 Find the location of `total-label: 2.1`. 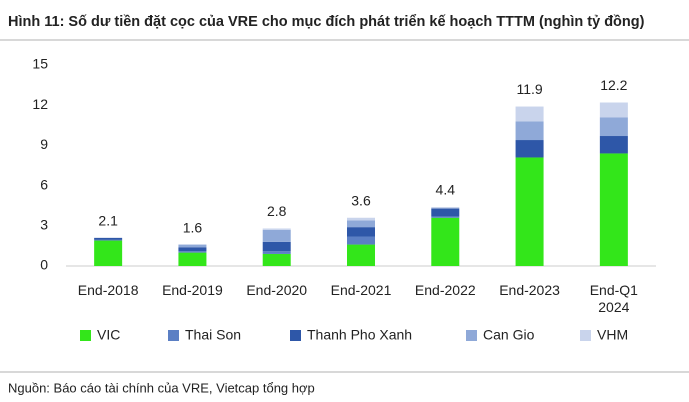

total-label: 2.1 is located at coordinates (108, 221).